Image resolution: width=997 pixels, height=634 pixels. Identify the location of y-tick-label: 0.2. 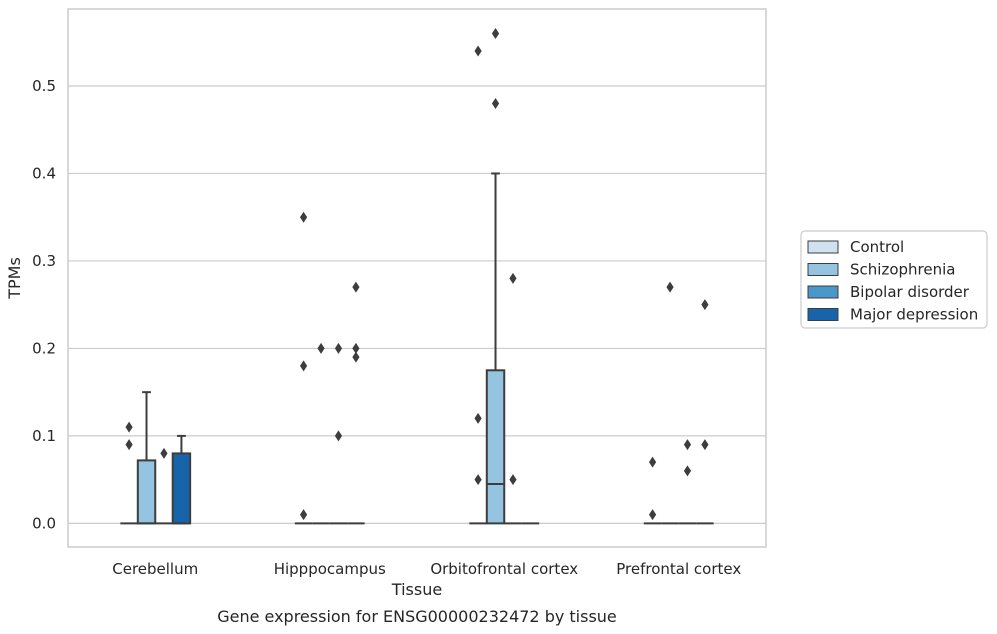
(44, 348).